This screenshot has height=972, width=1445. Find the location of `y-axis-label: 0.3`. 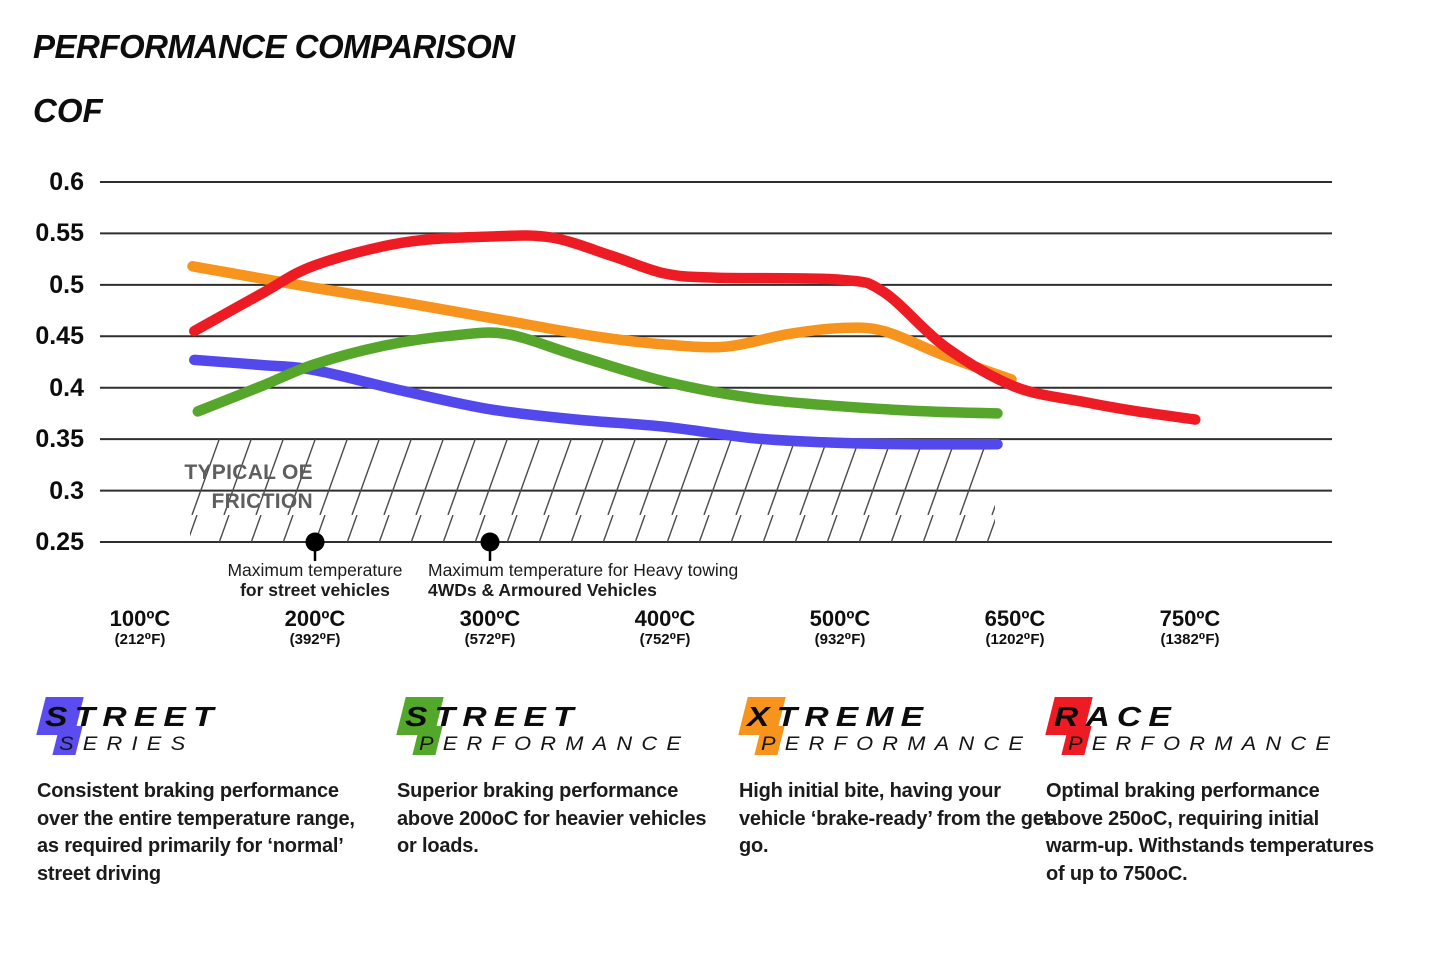

y-axis-label: 0.3 is located at coordinates (66, 490).